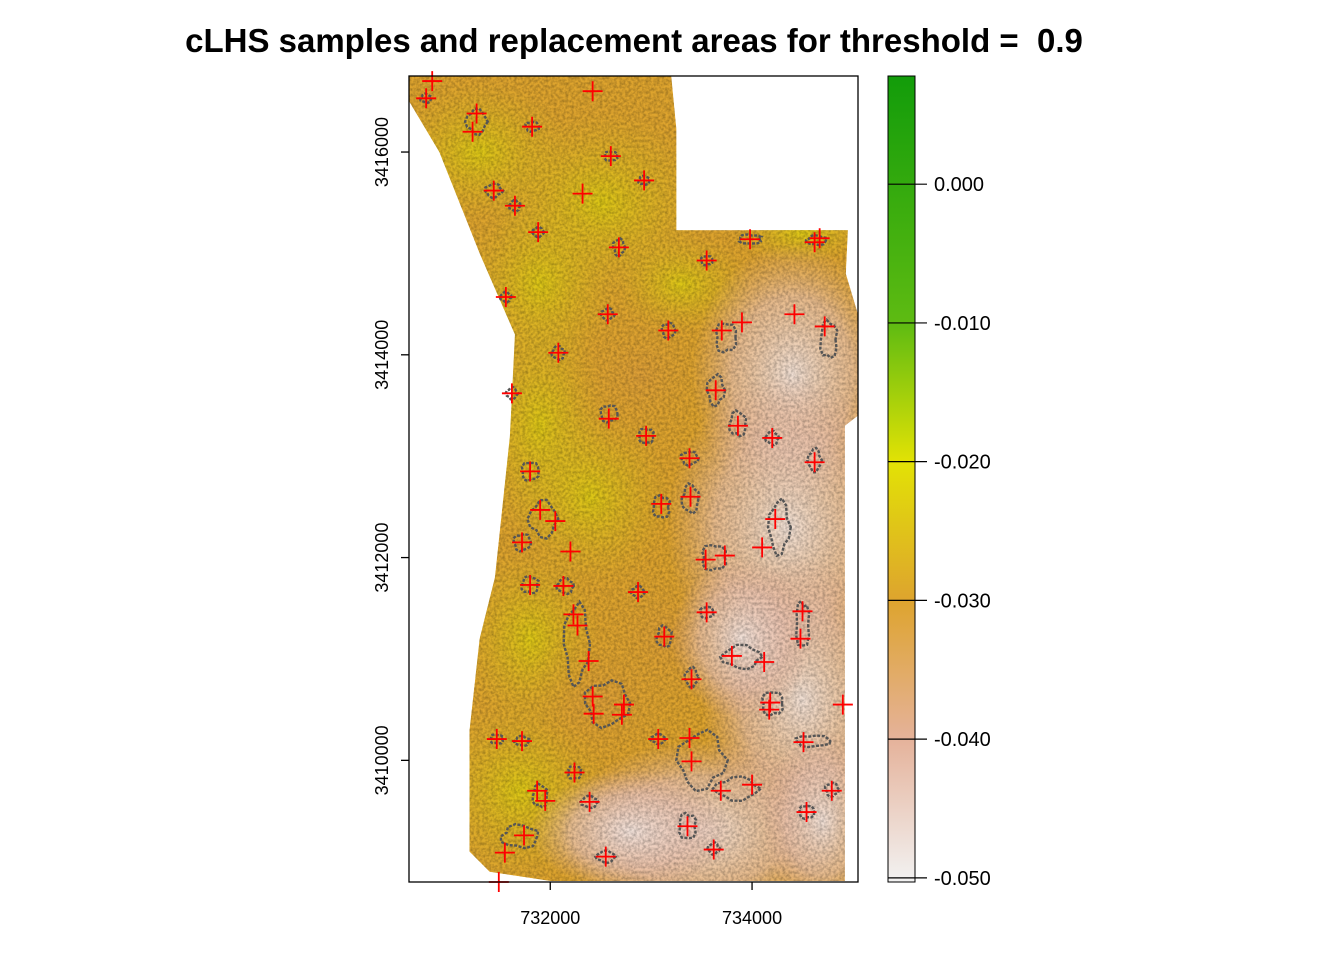 Image resolution: width=1344 pixels, height=960 pixels. Describe the element at coordinates (382, 558) in the screenshot. I see `y-tick-label: 3412000` at that location.